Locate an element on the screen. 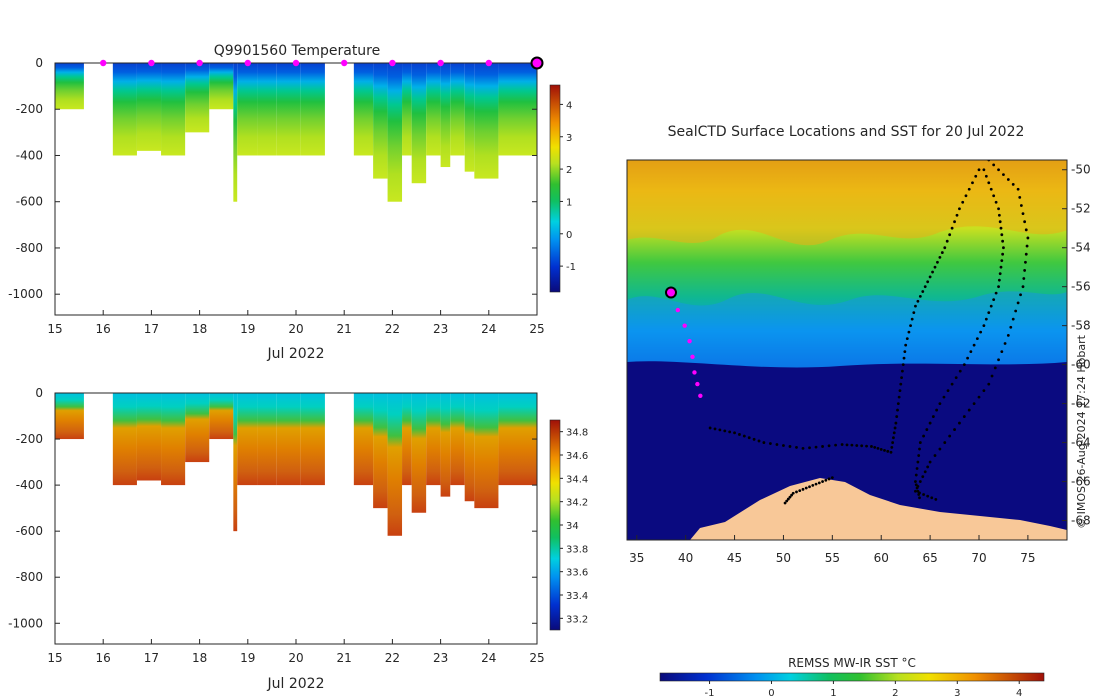  map-y-tick-label-4: -58 is located at coordinates (1081, 326).